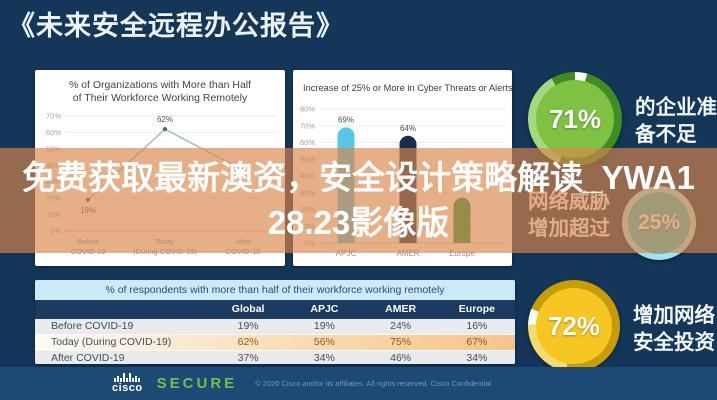 Image resolution: width=717 pixels, height=400 pixels. What do you see at coordinates (248, 342) in the screenshot?
I see `table-cell: 62%` at bounding box center [248, 342].